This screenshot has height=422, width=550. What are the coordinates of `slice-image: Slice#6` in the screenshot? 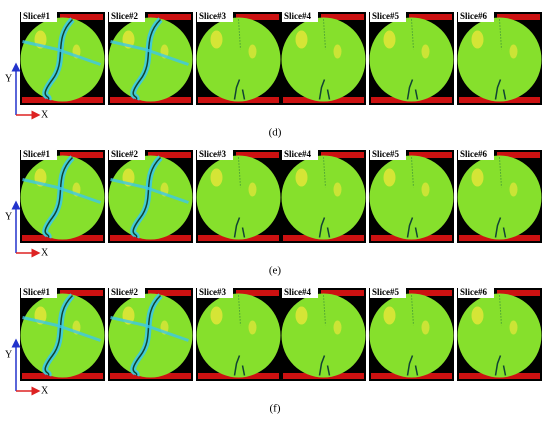 It's located at (499, 334).